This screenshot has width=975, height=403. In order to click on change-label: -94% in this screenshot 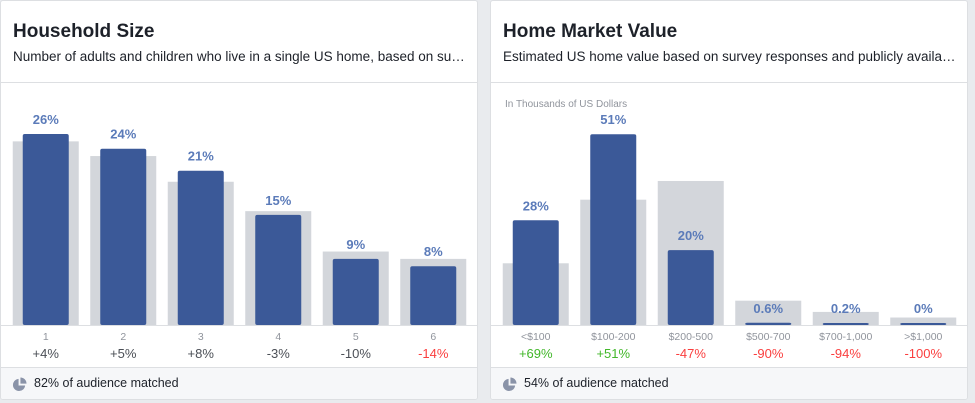, I will do `click(846, 353)`.